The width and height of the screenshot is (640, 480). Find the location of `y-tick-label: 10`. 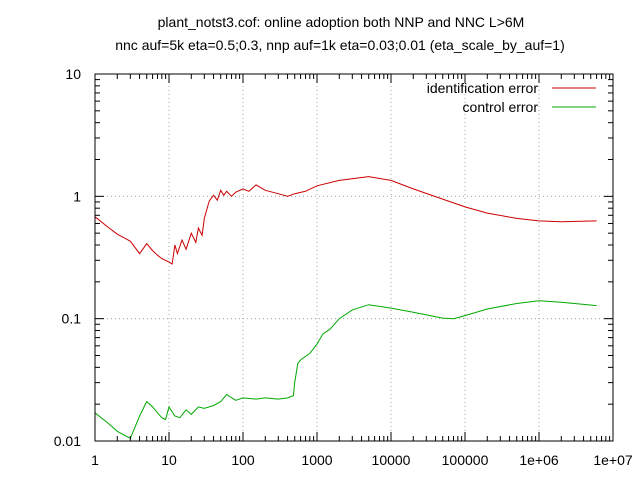

y-tick-label: 10 is located at coordinates (73, 74).